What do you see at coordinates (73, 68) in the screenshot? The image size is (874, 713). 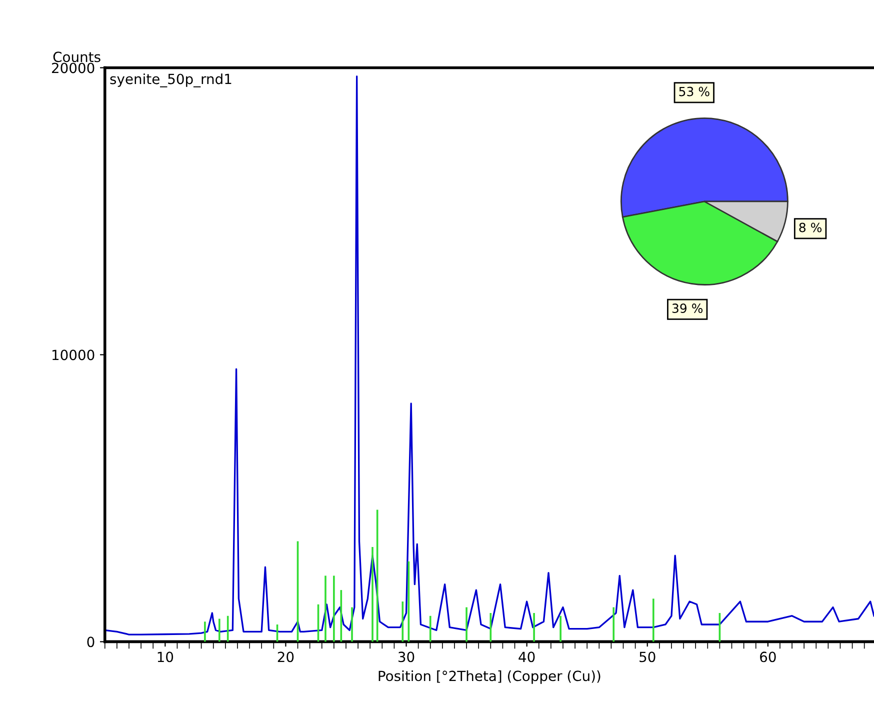 I see `y-tick-label: 20000` at bounding box center [73, 68].